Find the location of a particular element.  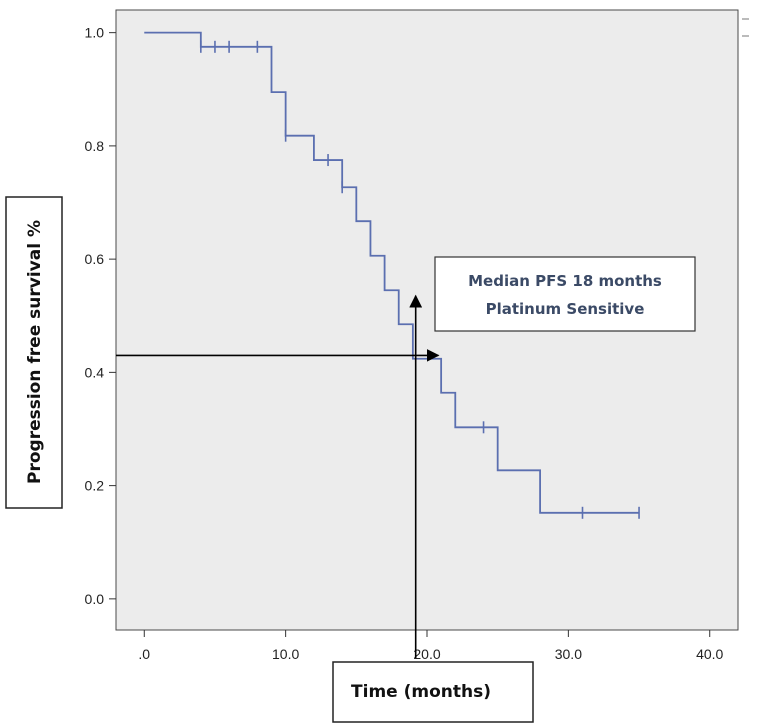

x-axis-label-box: Time (months) is located at coordinates (433, 692).